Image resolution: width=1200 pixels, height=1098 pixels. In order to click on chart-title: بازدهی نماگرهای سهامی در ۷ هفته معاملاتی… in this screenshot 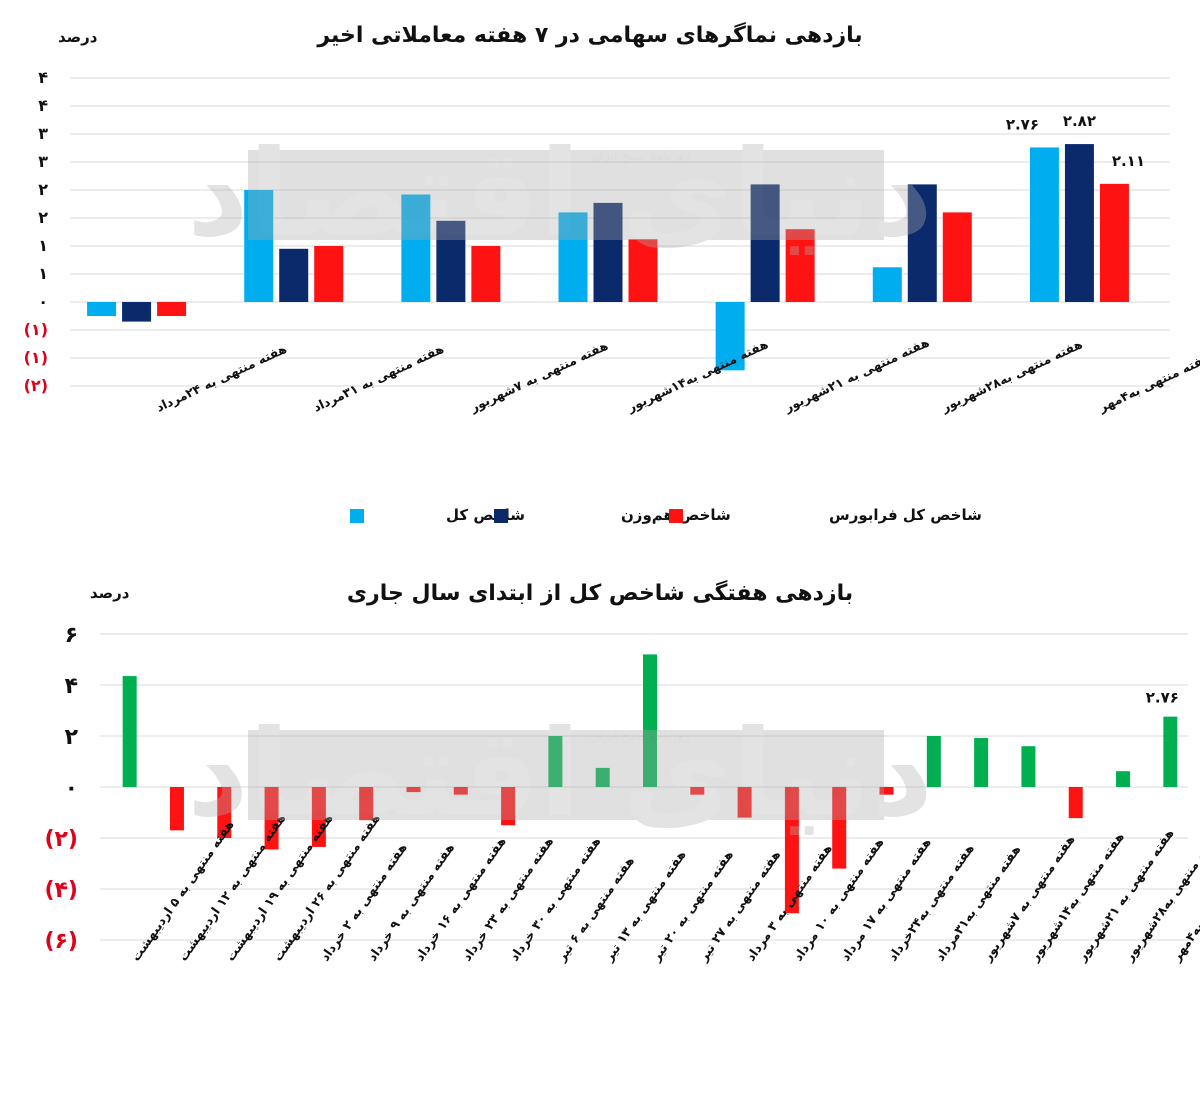, I will do `click(589, 34)`.